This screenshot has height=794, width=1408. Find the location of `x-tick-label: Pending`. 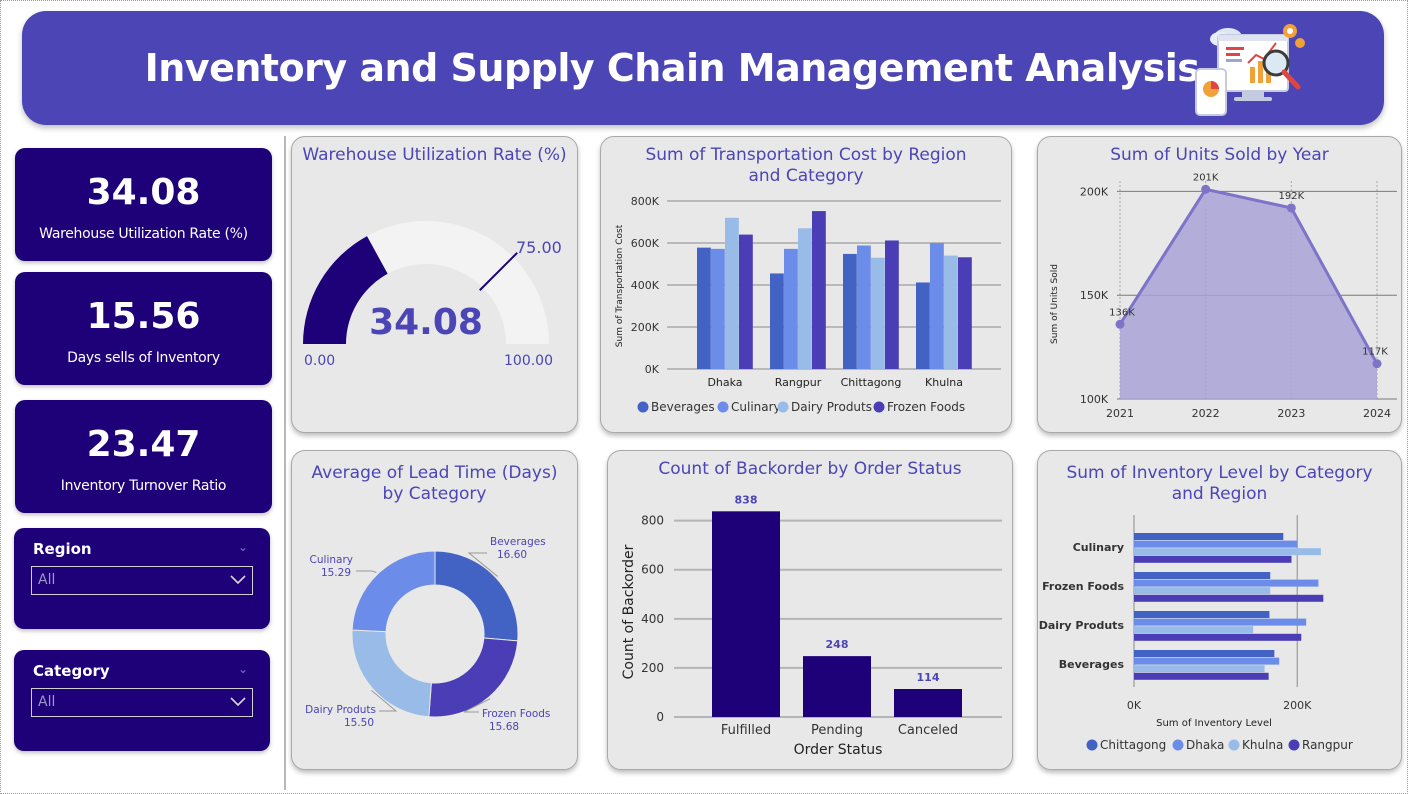

x-tick-label: Pending is located at coordinates (837, 730).